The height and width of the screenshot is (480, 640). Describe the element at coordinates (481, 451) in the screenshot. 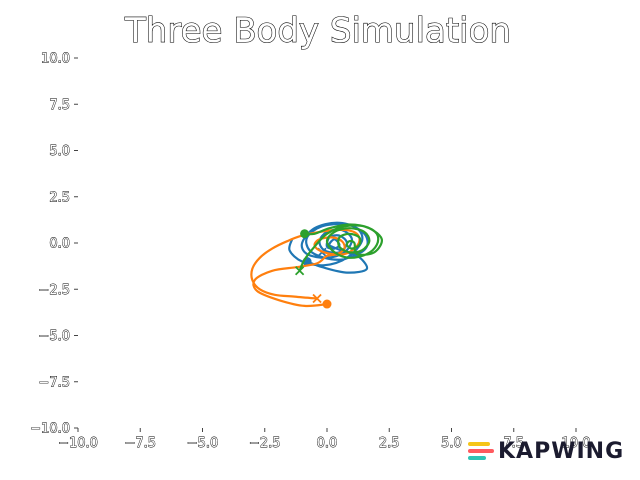

I see `kapwing-logo-icon` at that location.